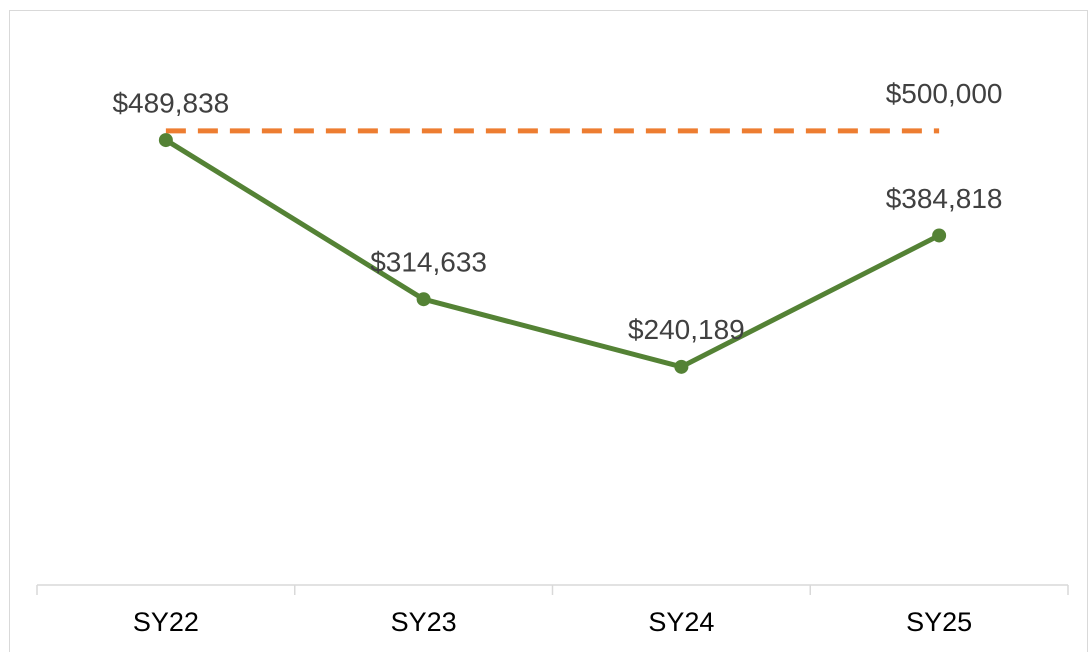  Describe the element at coordinates (681, 622) in the screenshot. I see `x-tick-label: SY24` at that location.